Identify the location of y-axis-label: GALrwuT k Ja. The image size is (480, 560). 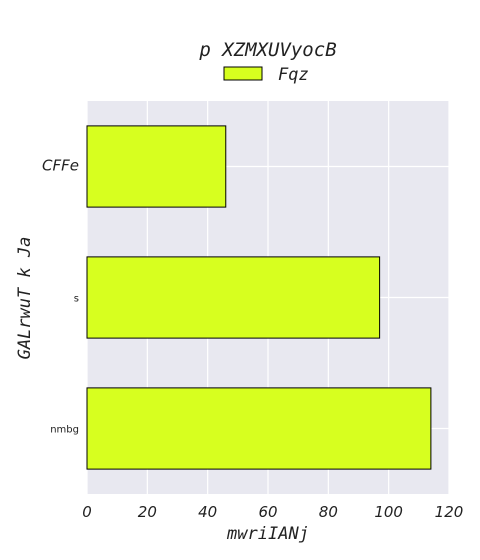
(25, 298).